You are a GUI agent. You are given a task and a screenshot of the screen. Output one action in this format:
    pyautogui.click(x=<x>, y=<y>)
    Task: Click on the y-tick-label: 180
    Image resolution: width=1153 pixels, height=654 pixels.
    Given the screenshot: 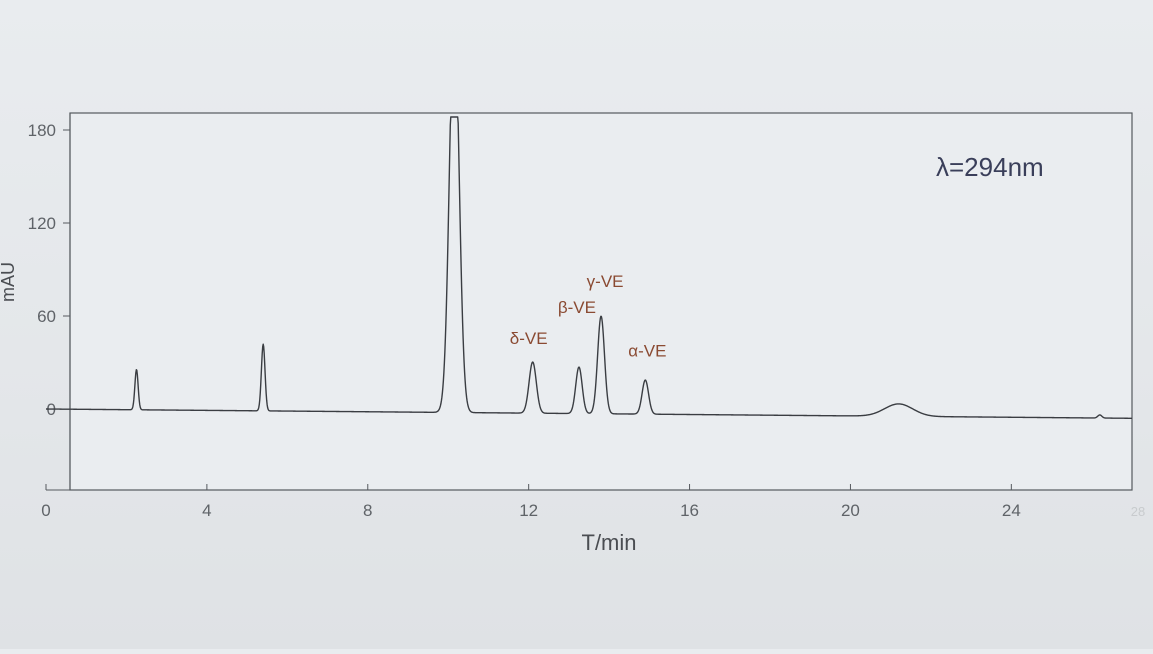 What is the action you would take?
    pyautogui.click(x=42, y=130)
    